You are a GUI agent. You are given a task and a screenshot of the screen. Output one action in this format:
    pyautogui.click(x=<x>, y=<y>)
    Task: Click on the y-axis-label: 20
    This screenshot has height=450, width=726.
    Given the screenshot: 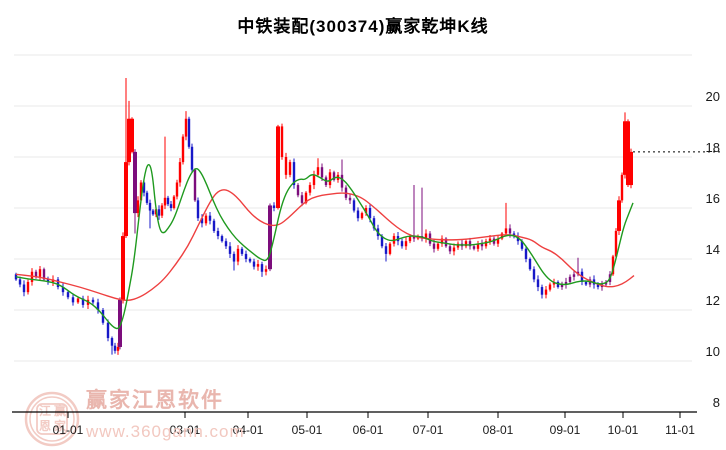 What is the action you would take?
    pyautogui.click(x=712, y=96)
    